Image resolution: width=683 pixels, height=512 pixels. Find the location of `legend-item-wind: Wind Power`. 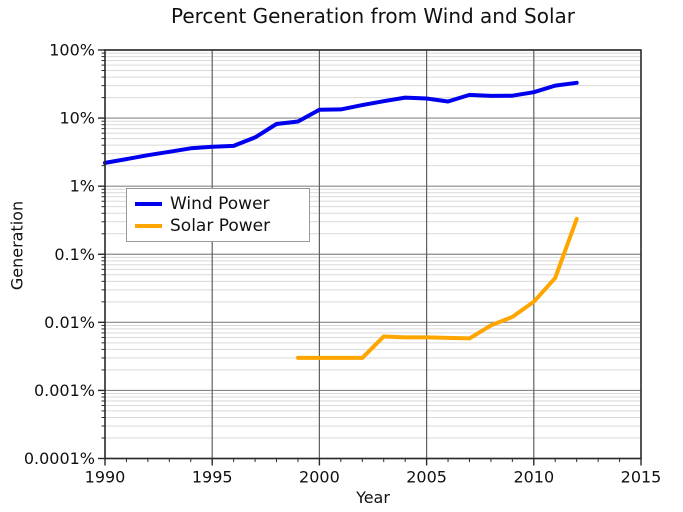

legend-item-wind: Wind Power is located at coordinates (218, 204).